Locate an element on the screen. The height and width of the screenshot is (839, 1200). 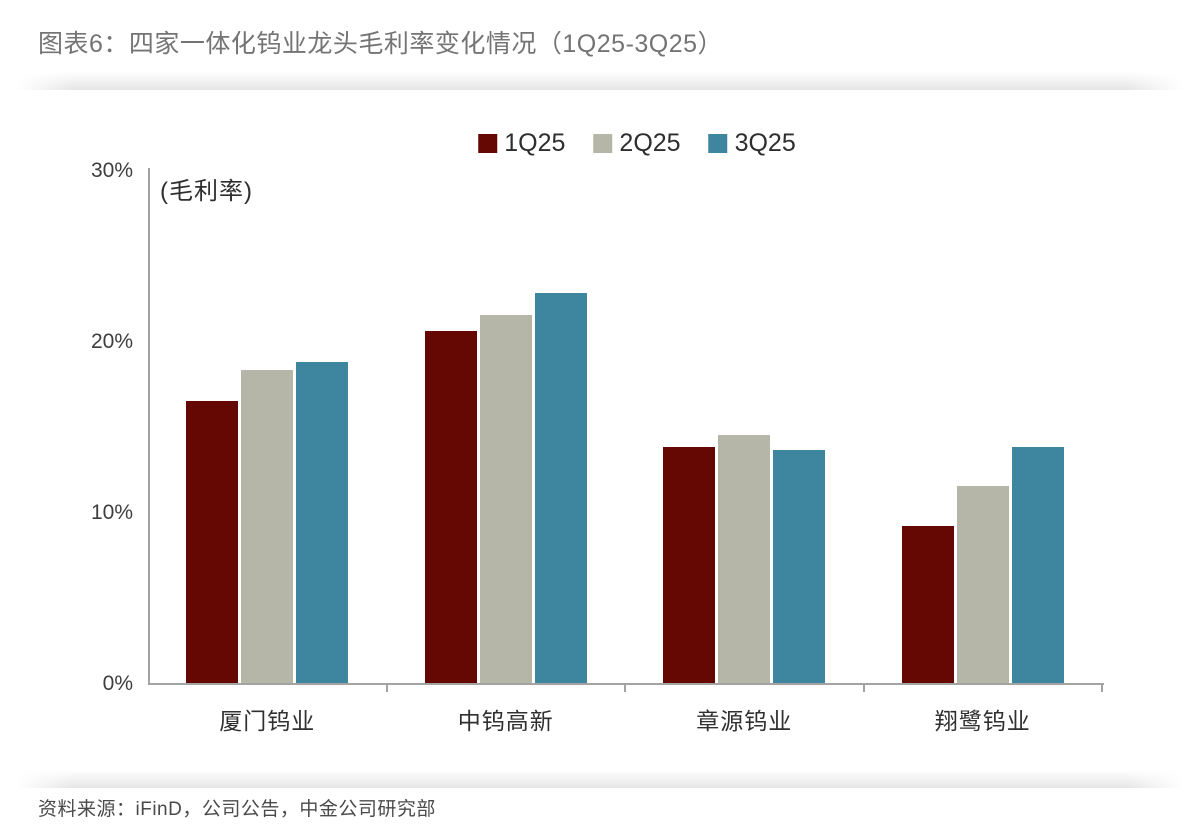
x-axis-category-label: 翔鹭钨业 is located at coordinates (982, 721).